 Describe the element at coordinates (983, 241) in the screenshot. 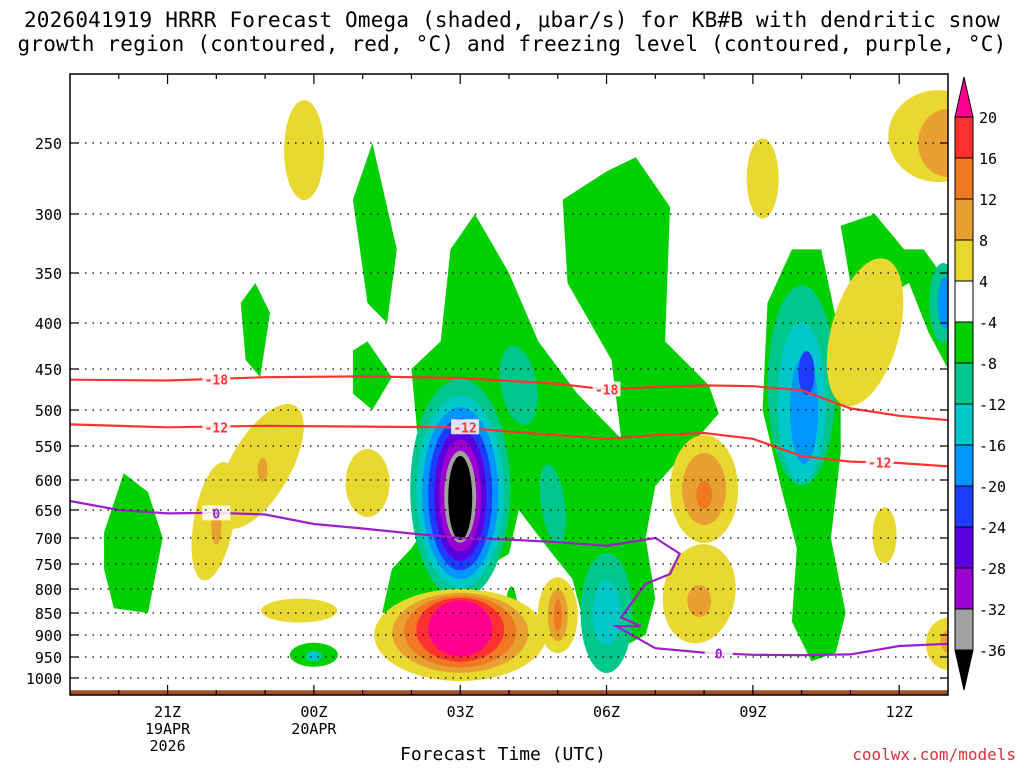

I see `colorbar-label-8: 8` at that location.